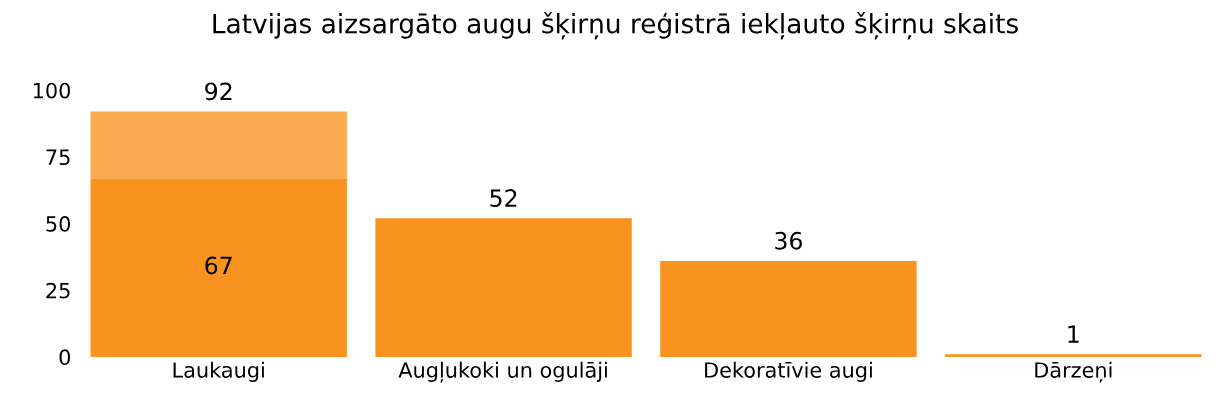 The image size is (1230, 401). What do you see at coordinates (218, 91) in the screenshot?
I see `total-label: 92` at bounding box center [218, 91].